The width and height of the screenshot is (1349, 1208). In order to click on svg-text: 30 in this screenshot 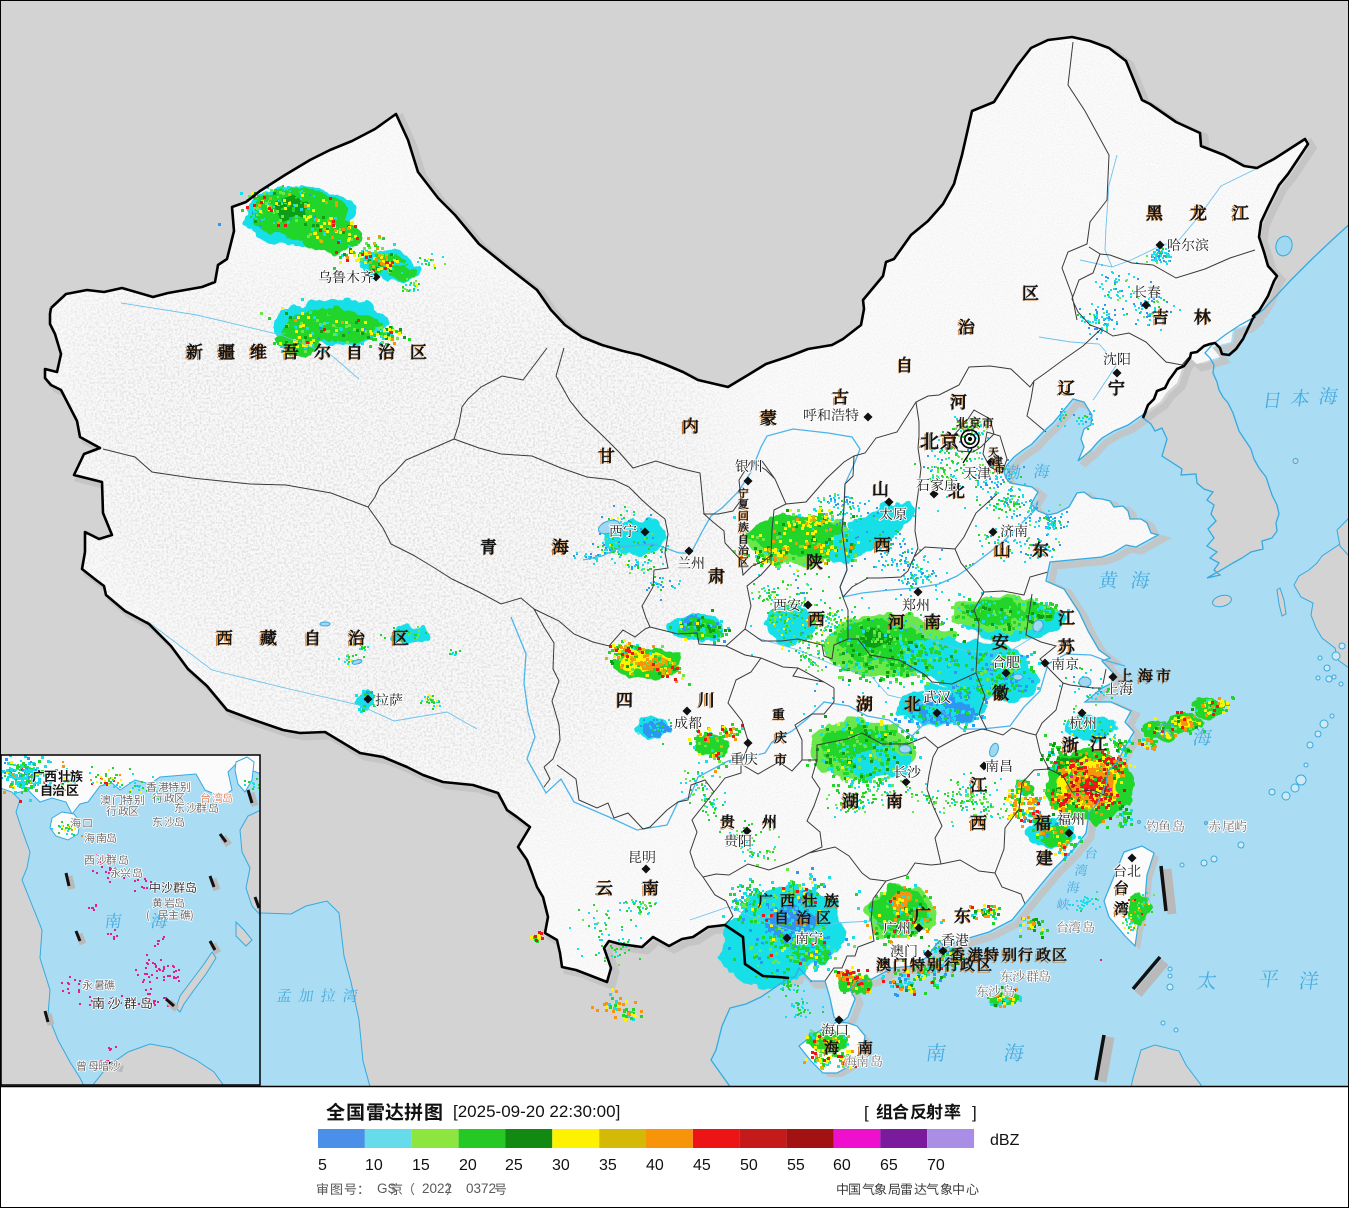, I will do `click(561, 1165)`.